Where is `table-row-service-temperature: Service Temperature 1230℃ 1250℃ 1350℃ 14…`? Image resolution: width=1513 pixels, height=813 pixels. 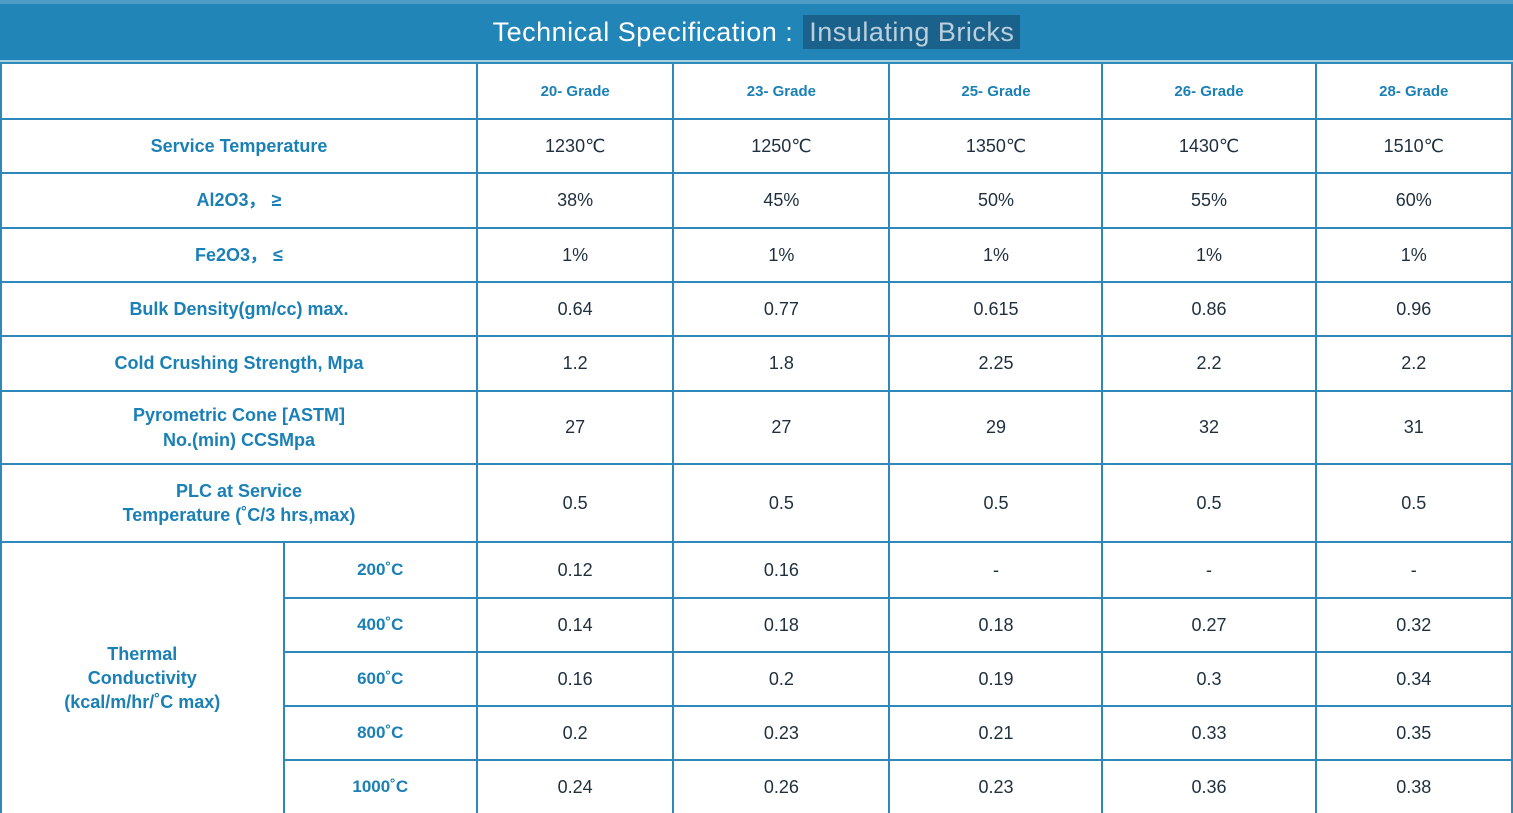
table-row-service-temperature: Service Temperature 1230℃ 1250℃ 1350℃ 14… is located at coordinates (756, 146).